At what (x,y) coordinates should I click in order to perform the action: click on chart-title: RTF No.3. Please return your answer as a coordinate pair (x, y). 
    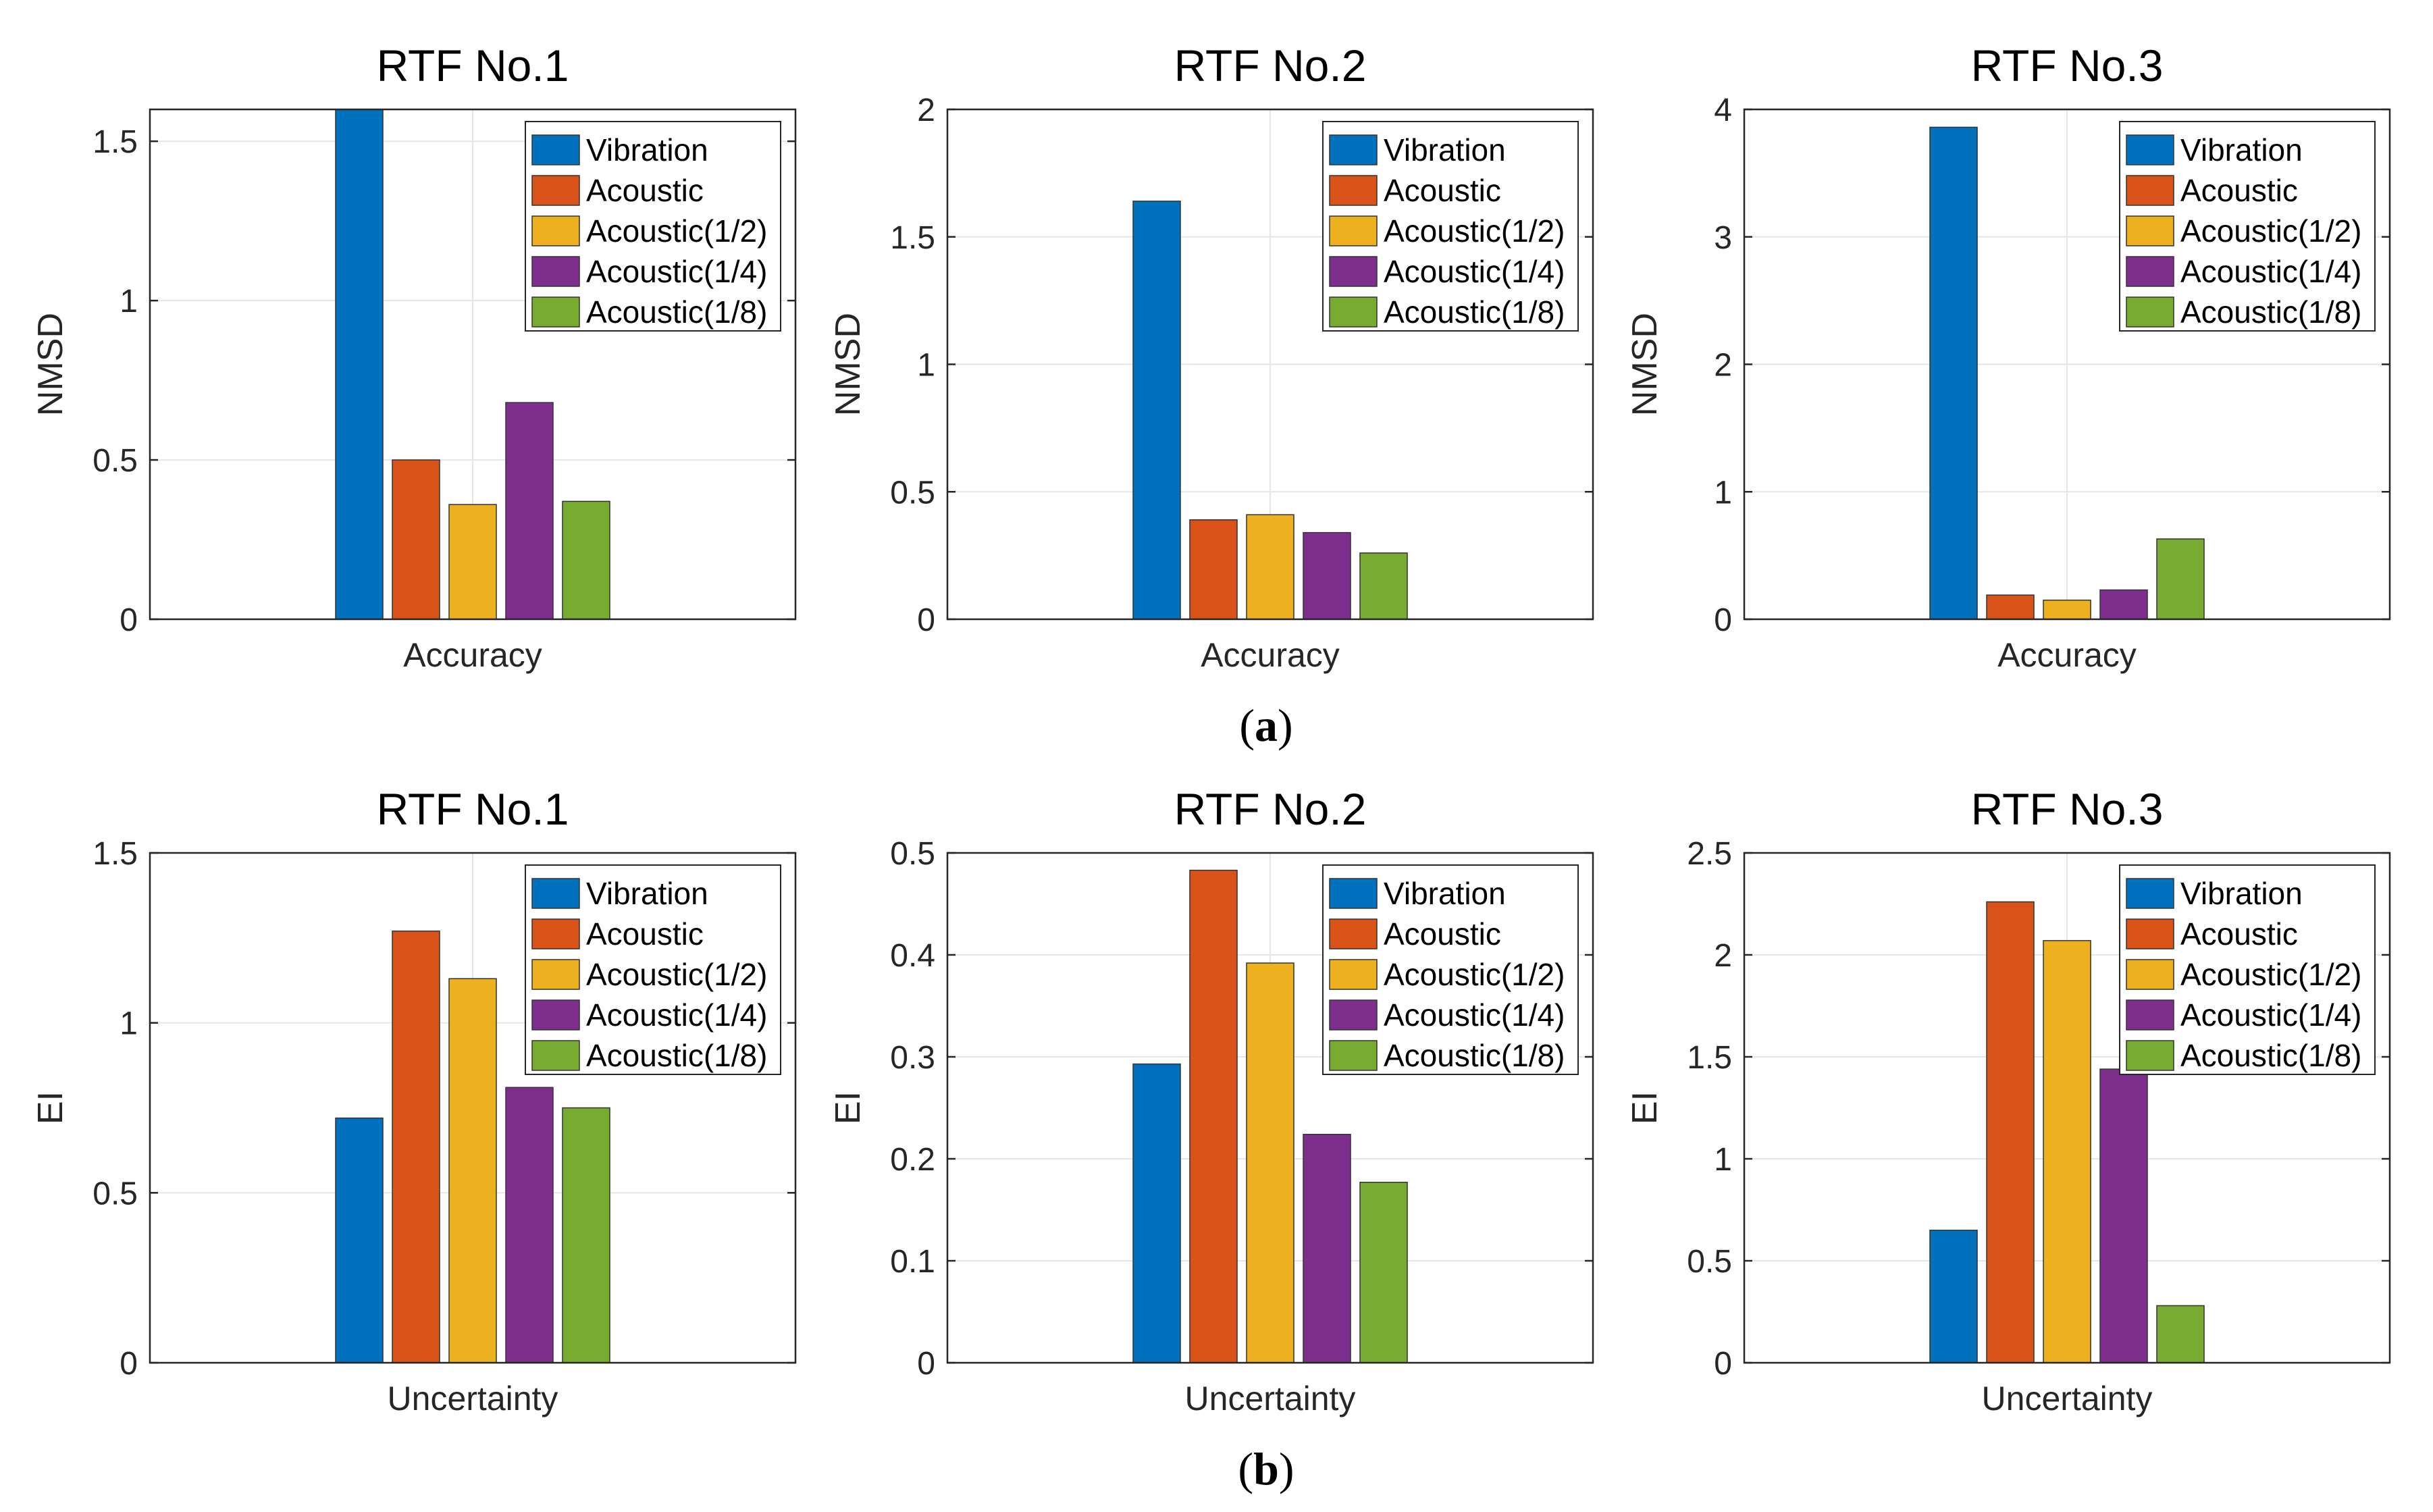
    Looking at the image, I should click on (2068, 65).